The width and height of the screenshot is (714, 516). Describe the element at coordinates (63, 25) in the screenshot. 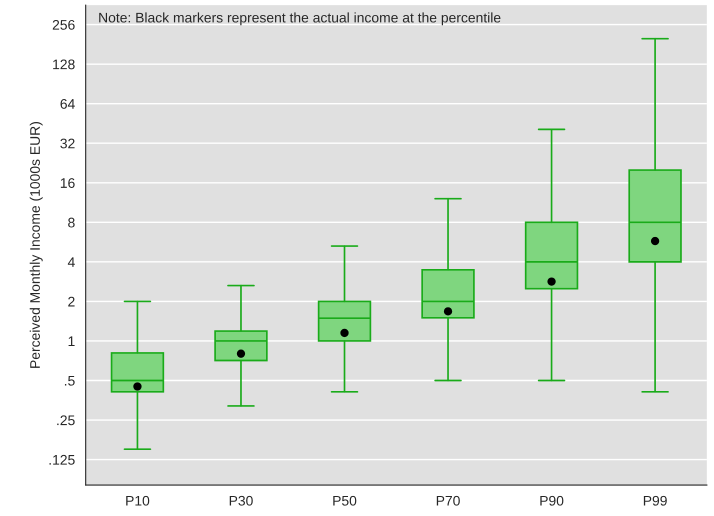

I see `y-tick-label: 256` at that location.